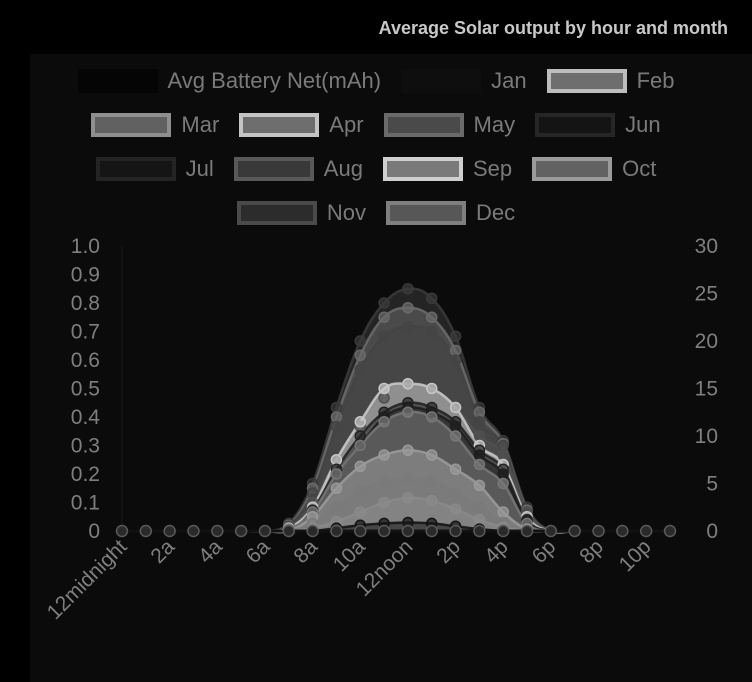 This screenshot has width=752, height=682. What do you see at coordinates (210, 551) in the screenshot?
I see `x-tick-label: 4a` at bounding box center [210, 551].